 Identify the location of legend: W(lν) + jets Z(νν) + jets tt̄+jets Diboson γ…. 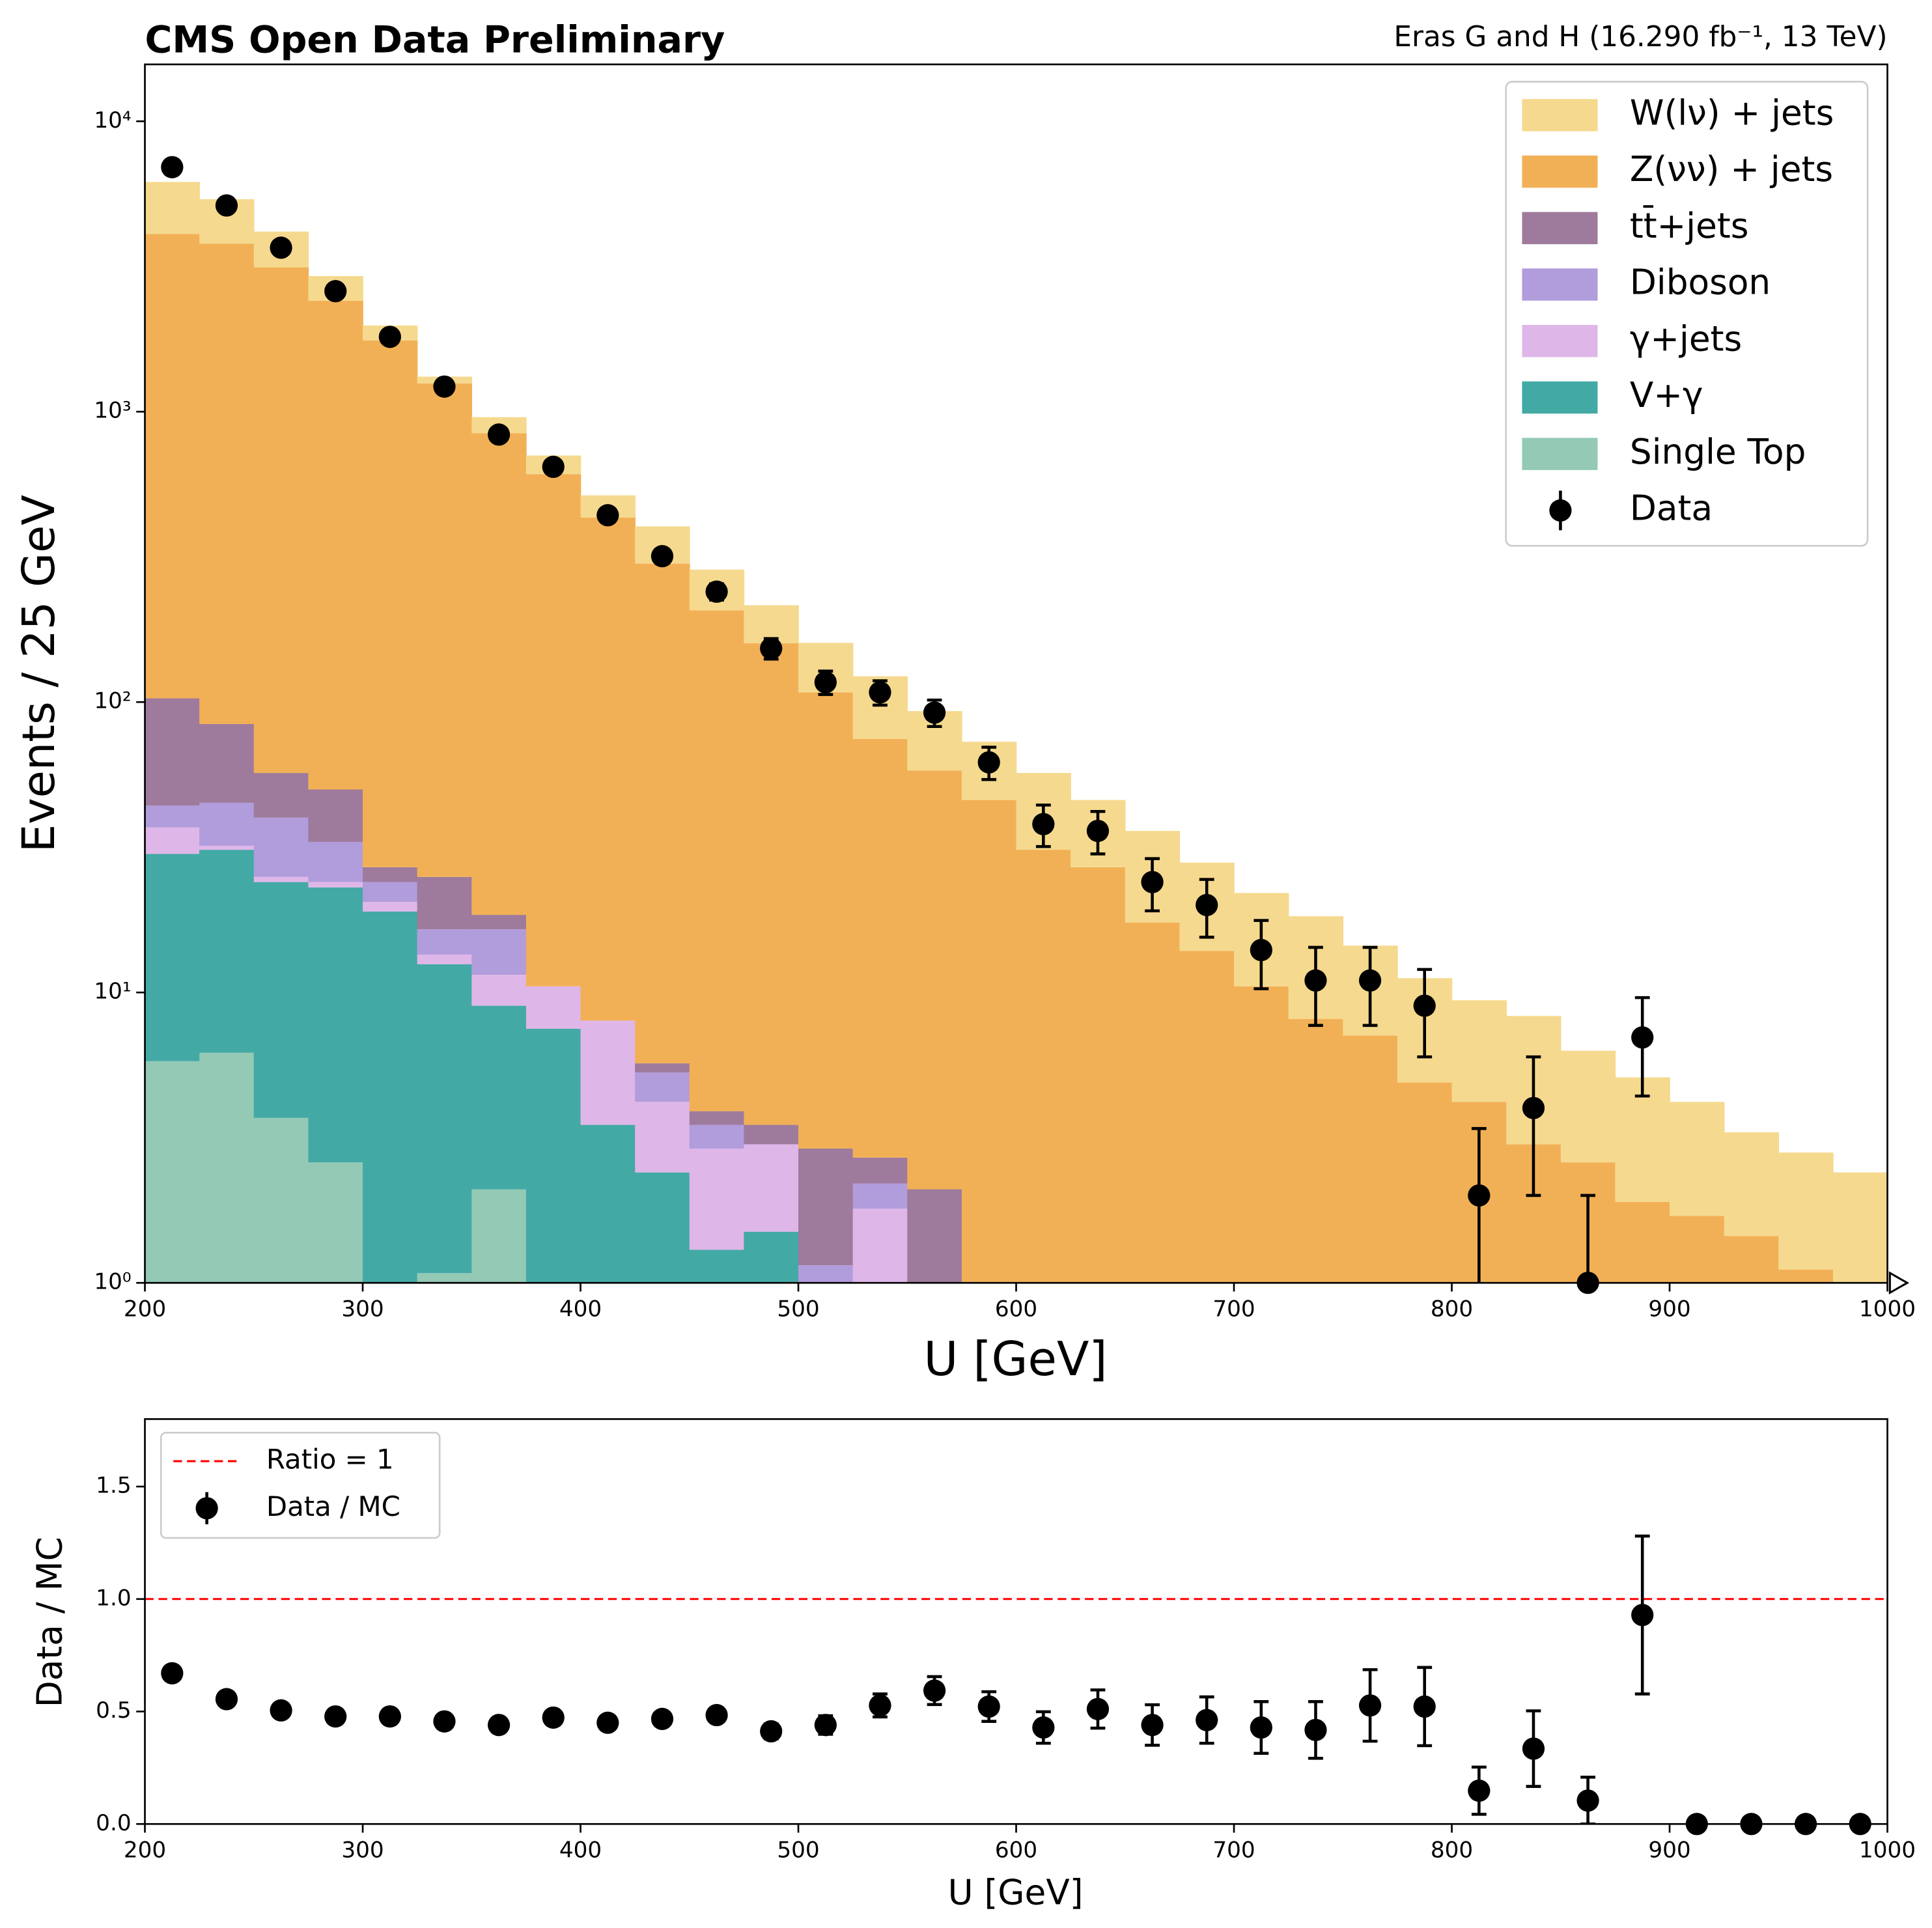
(1687, 314).